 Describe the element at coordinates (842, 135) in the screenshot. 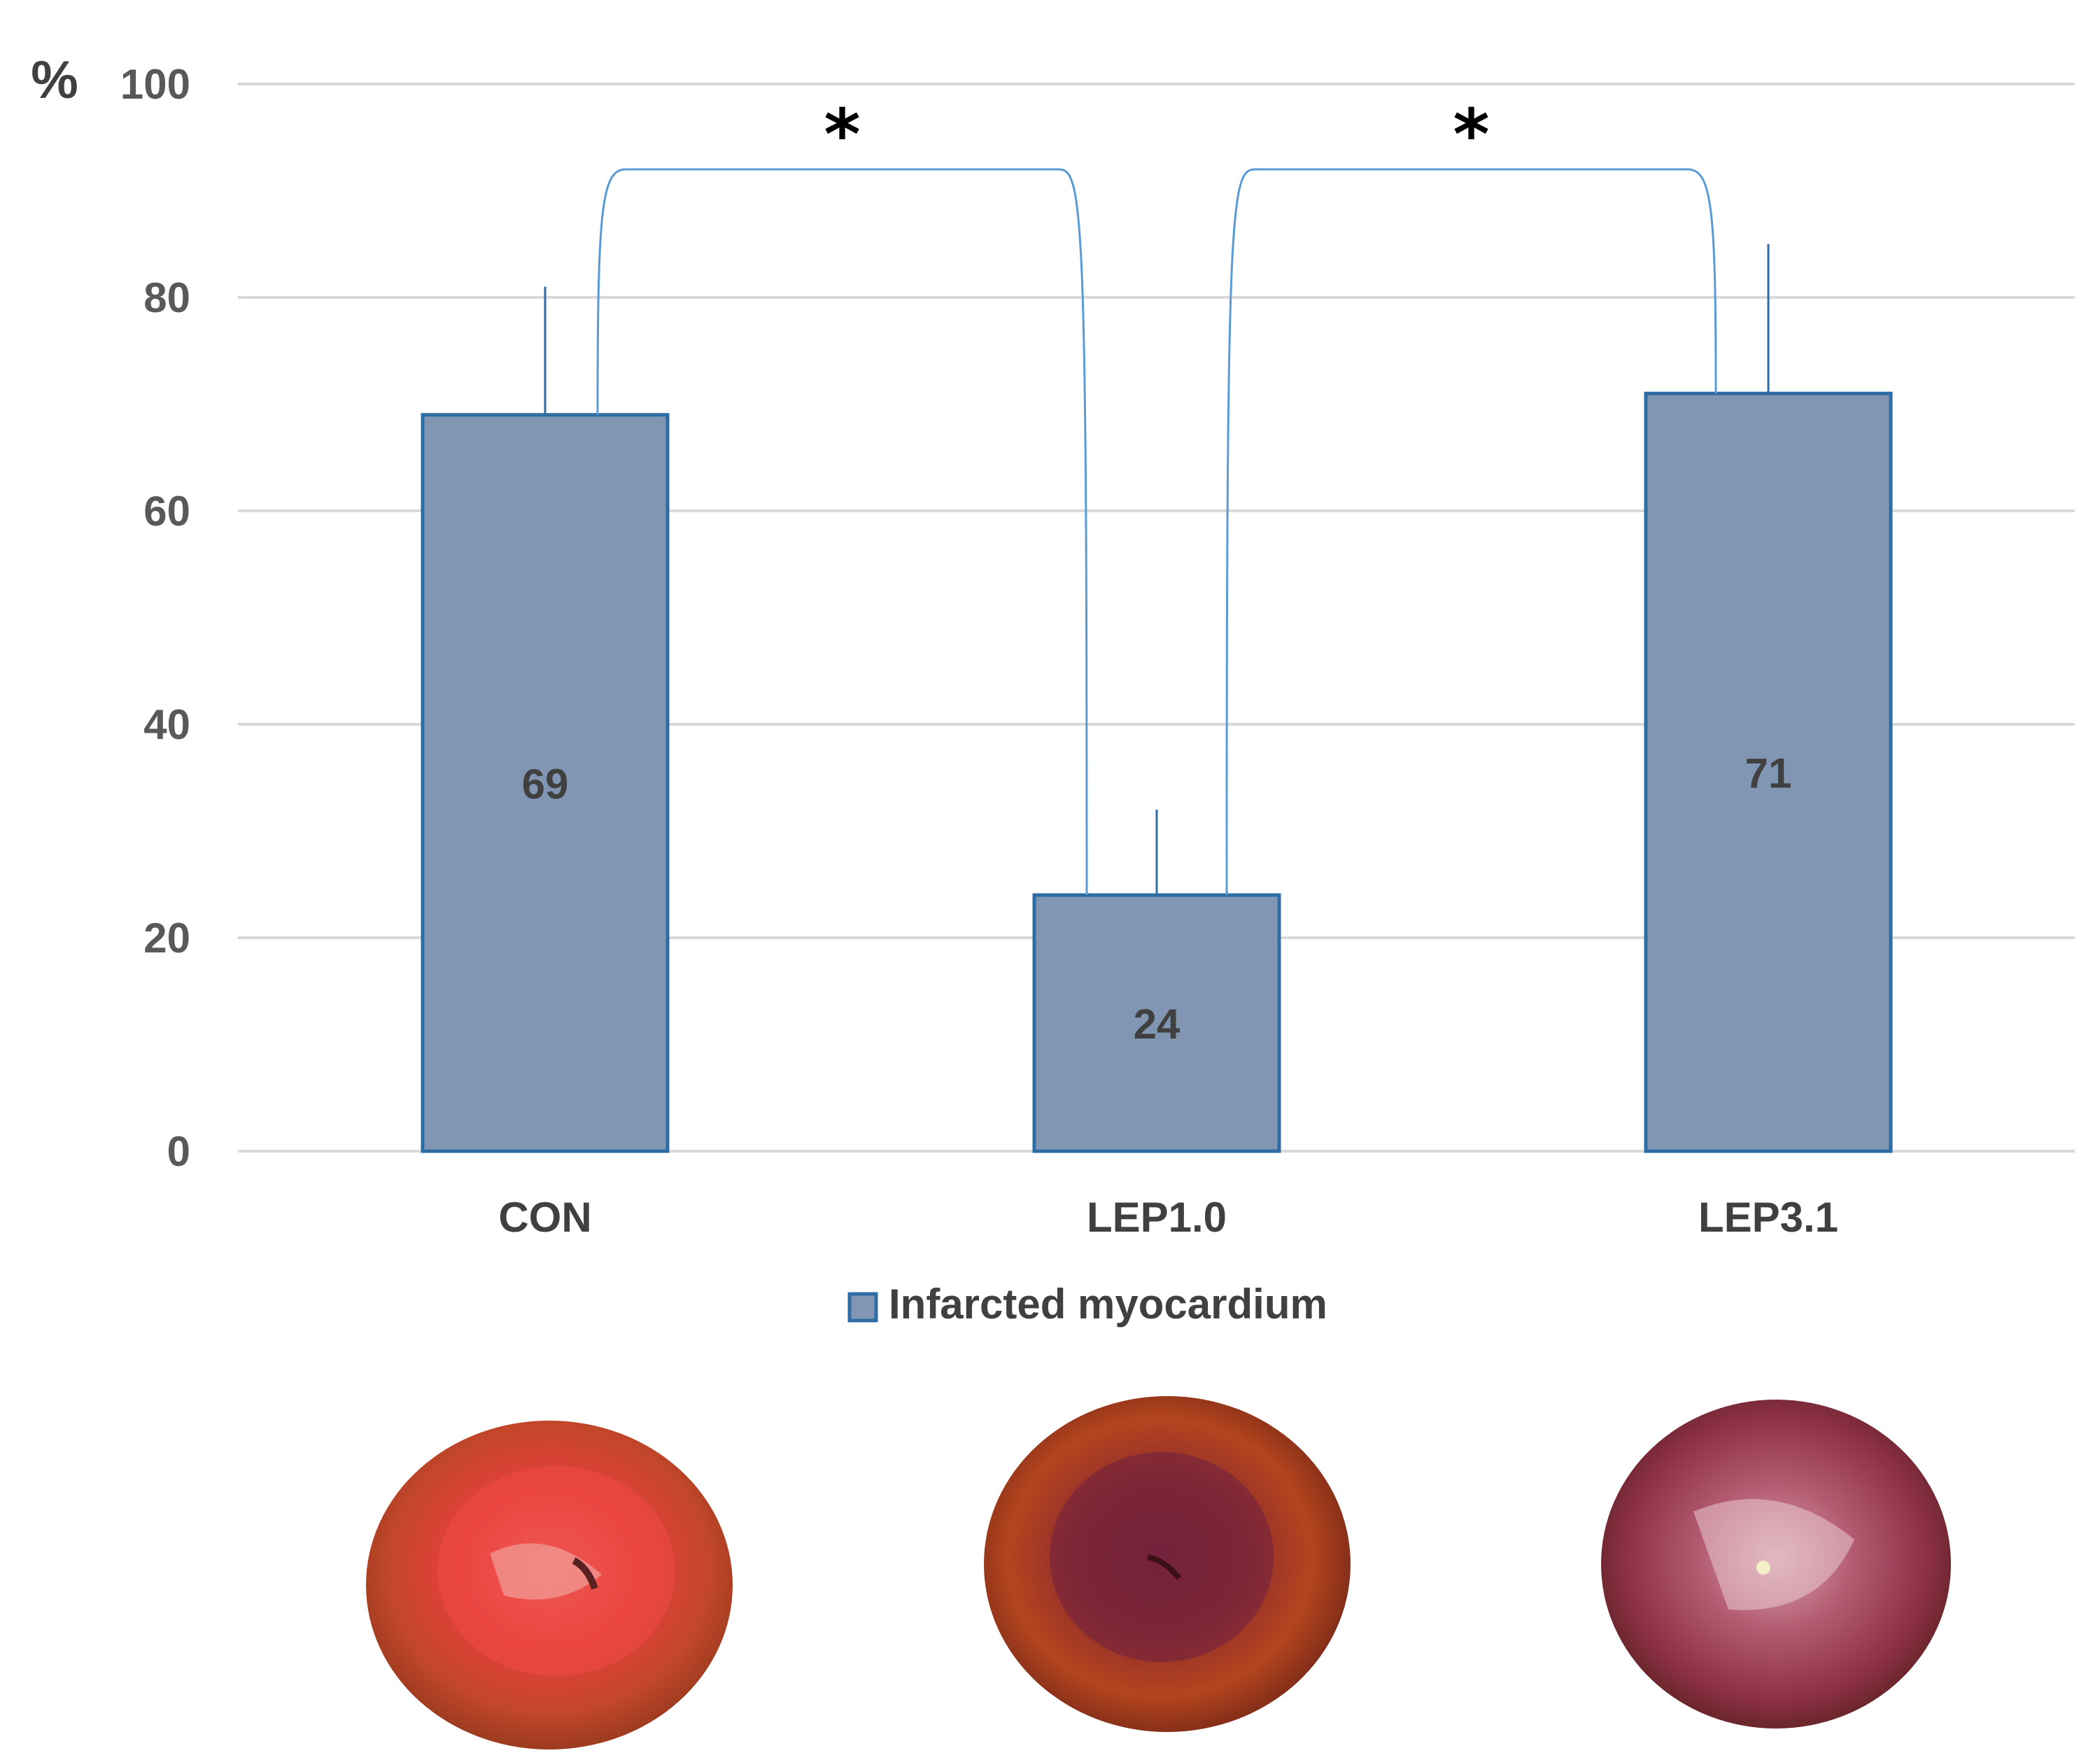

I see `significance-star-1: *` at that location.